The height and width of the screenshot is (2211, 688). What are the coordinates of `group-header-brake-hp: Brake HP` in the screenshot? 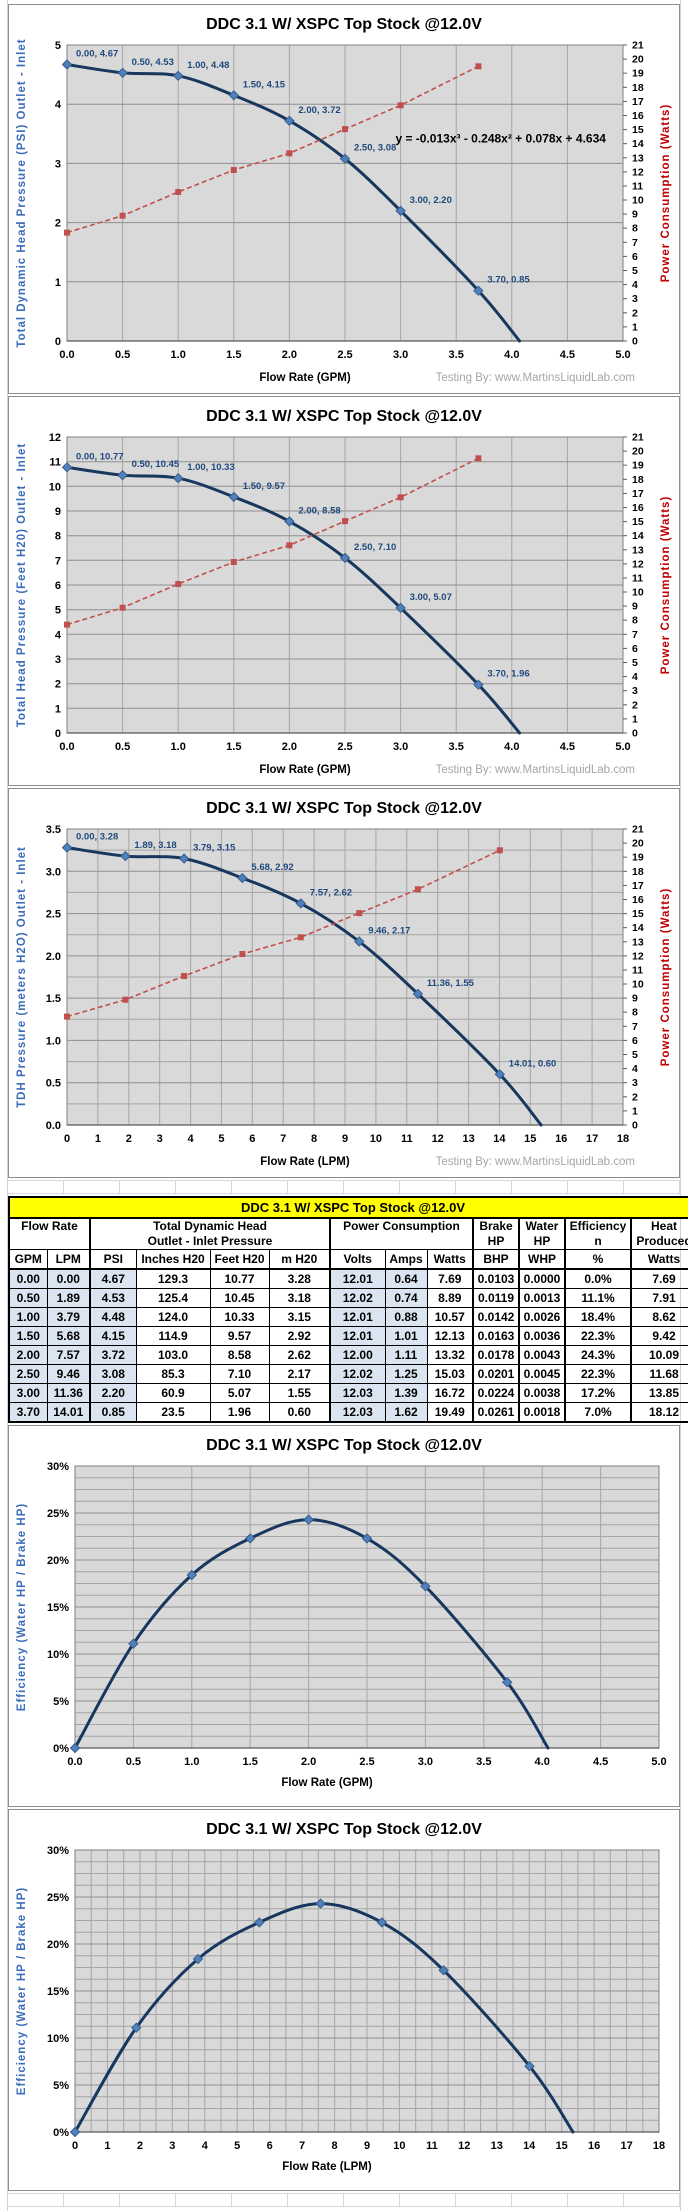 It's located at (496, 1233).